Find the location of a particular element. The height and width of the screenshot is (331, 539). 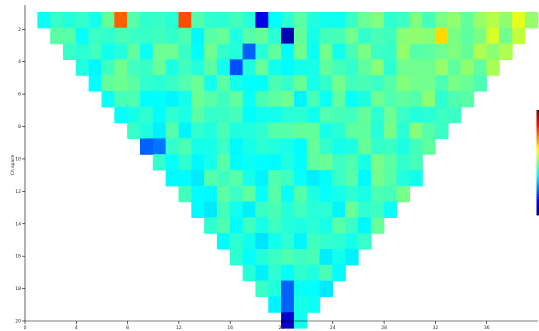

y-tick-label: 4 is located at coordinates (19, 62).